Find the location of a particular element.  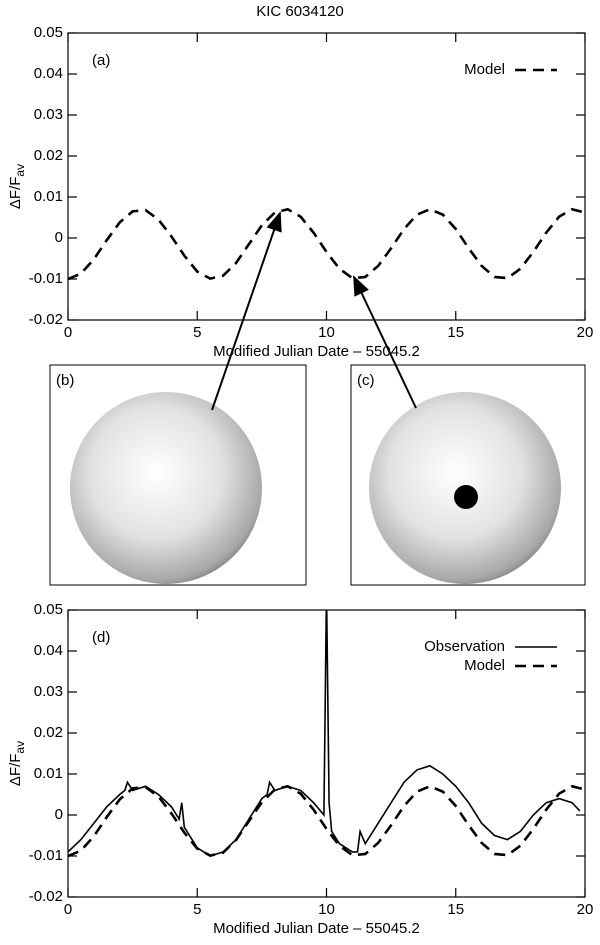

sphere-panel: (c) is located at coordinates (468, 475).